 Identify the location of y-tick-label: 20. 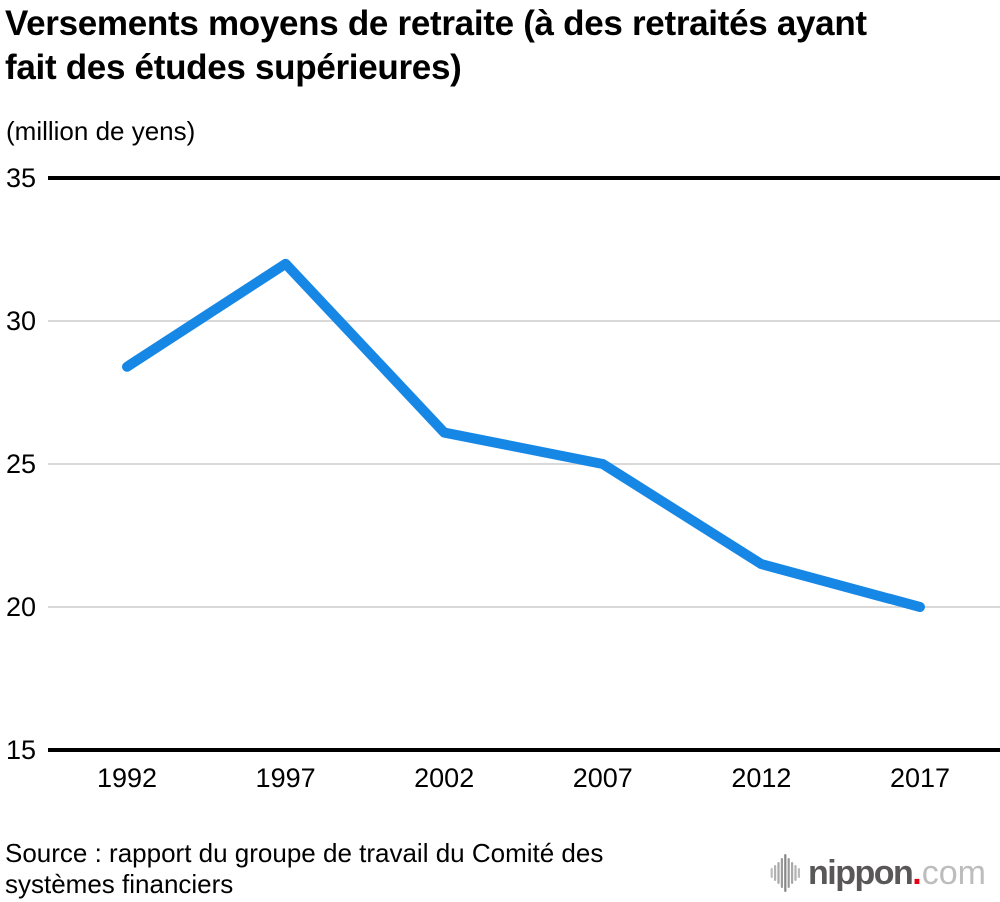
(20, 607).